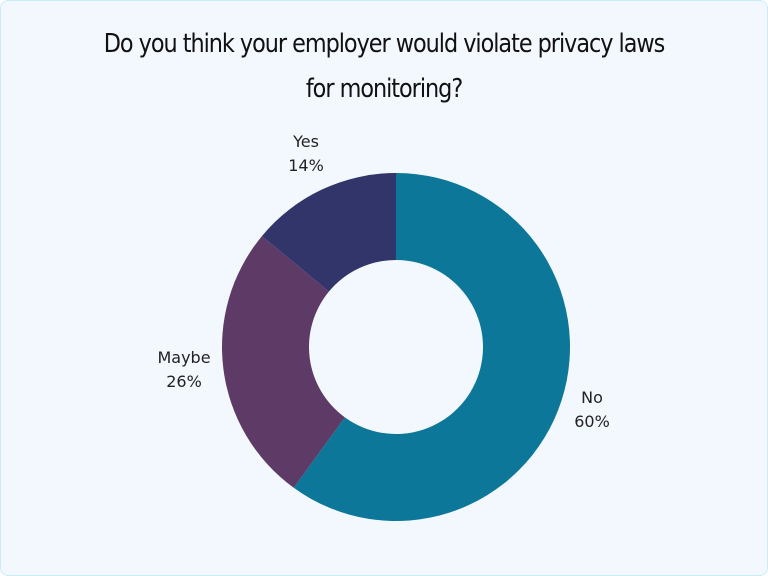  I want to click on label-no-name: No, so click(592, 397).